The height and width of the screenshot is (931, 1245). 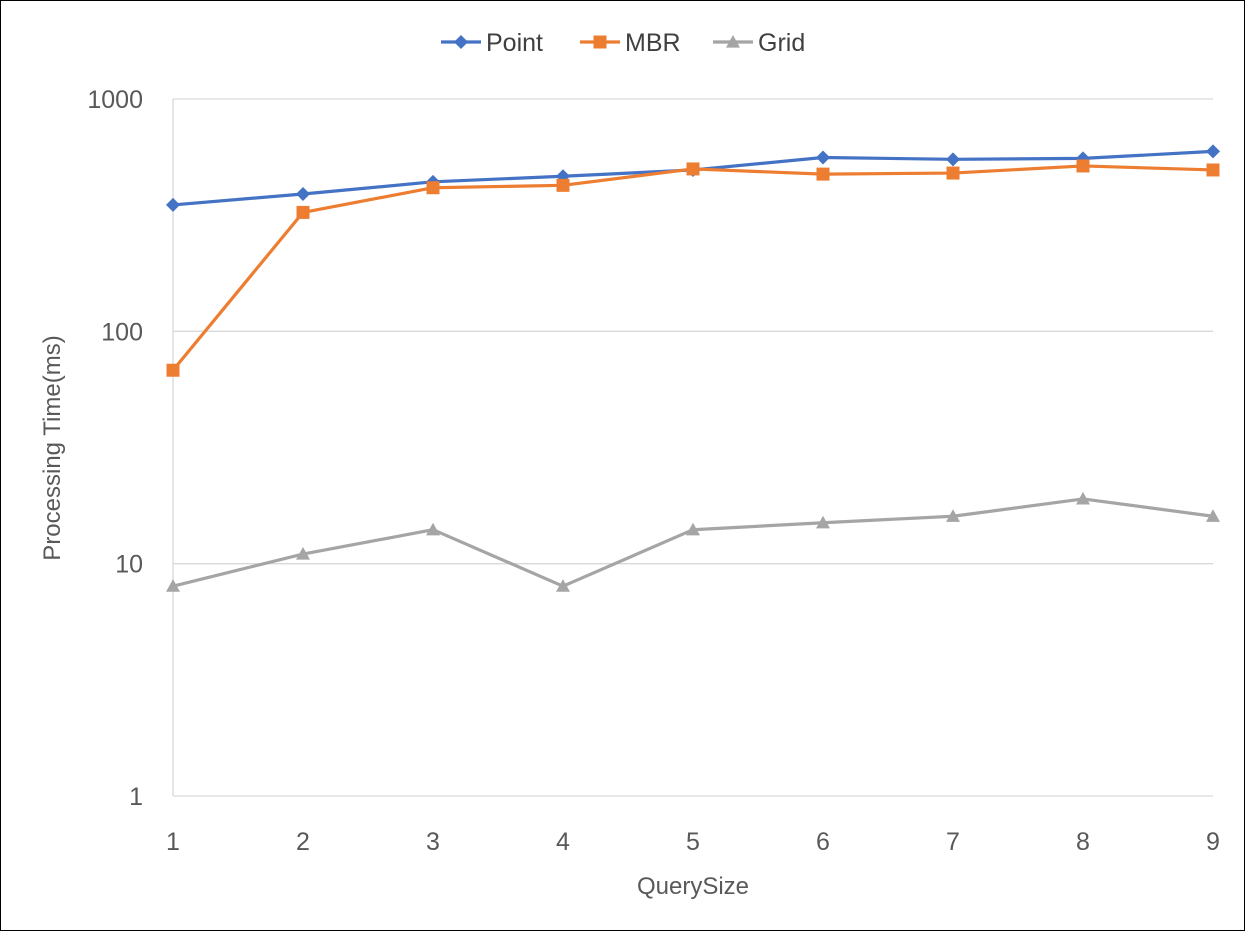 I want to click on legend-marker-point, so click(x=461, y=42).